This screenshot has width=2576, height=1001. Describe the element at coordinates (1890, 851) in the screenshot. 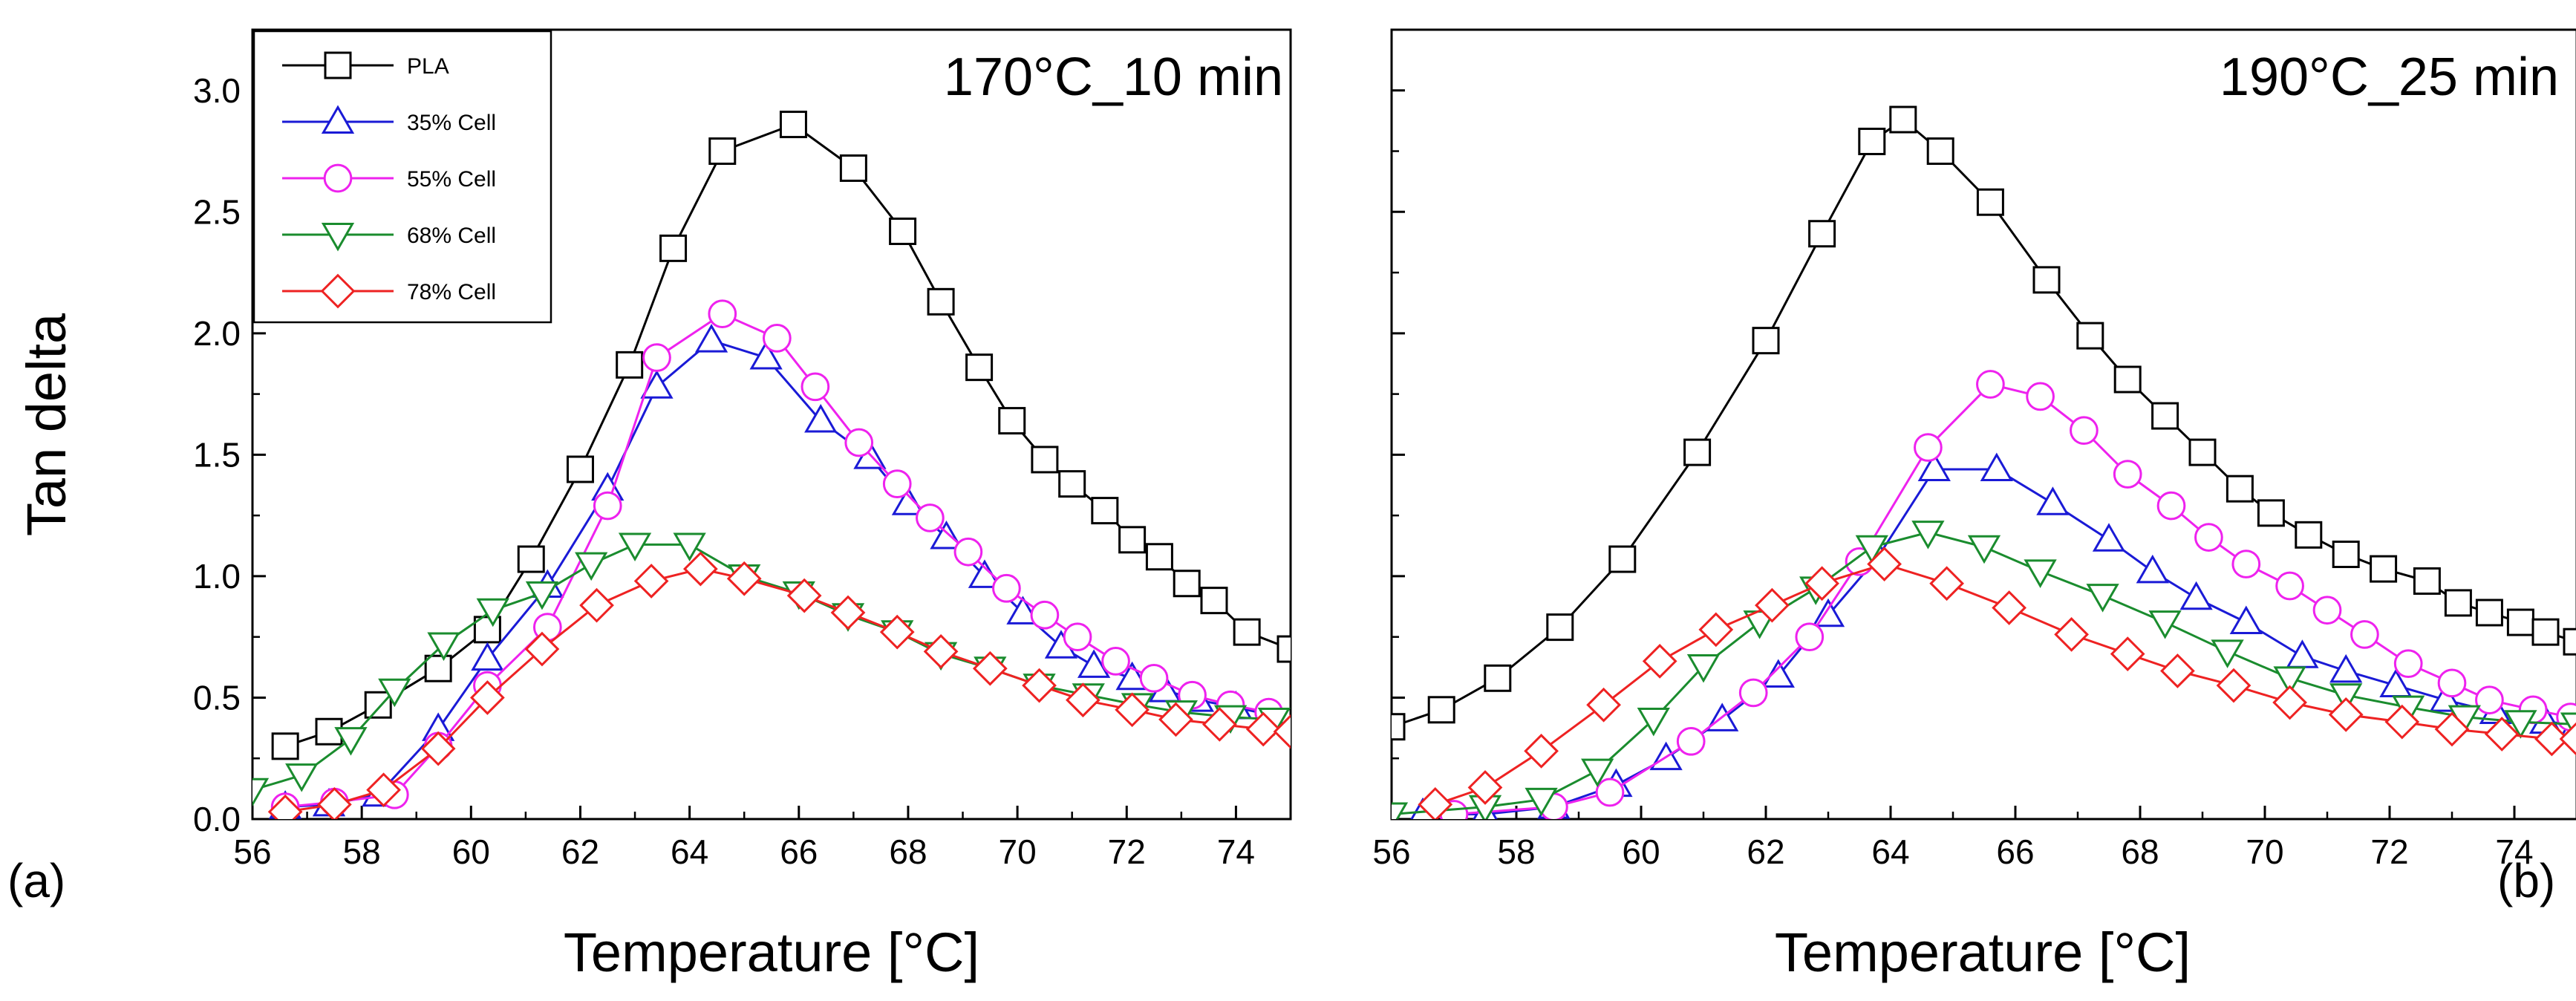

I see `panel-b-x-tick-label: 64` at that location.